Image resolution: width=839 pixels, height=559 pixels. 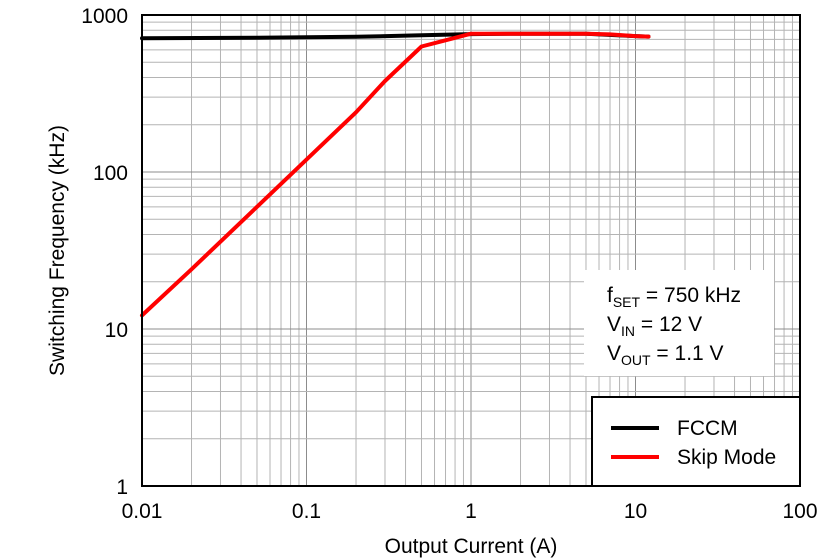 I want to click on legend: FCCM Skip Mode, so click(x=696, y=441).